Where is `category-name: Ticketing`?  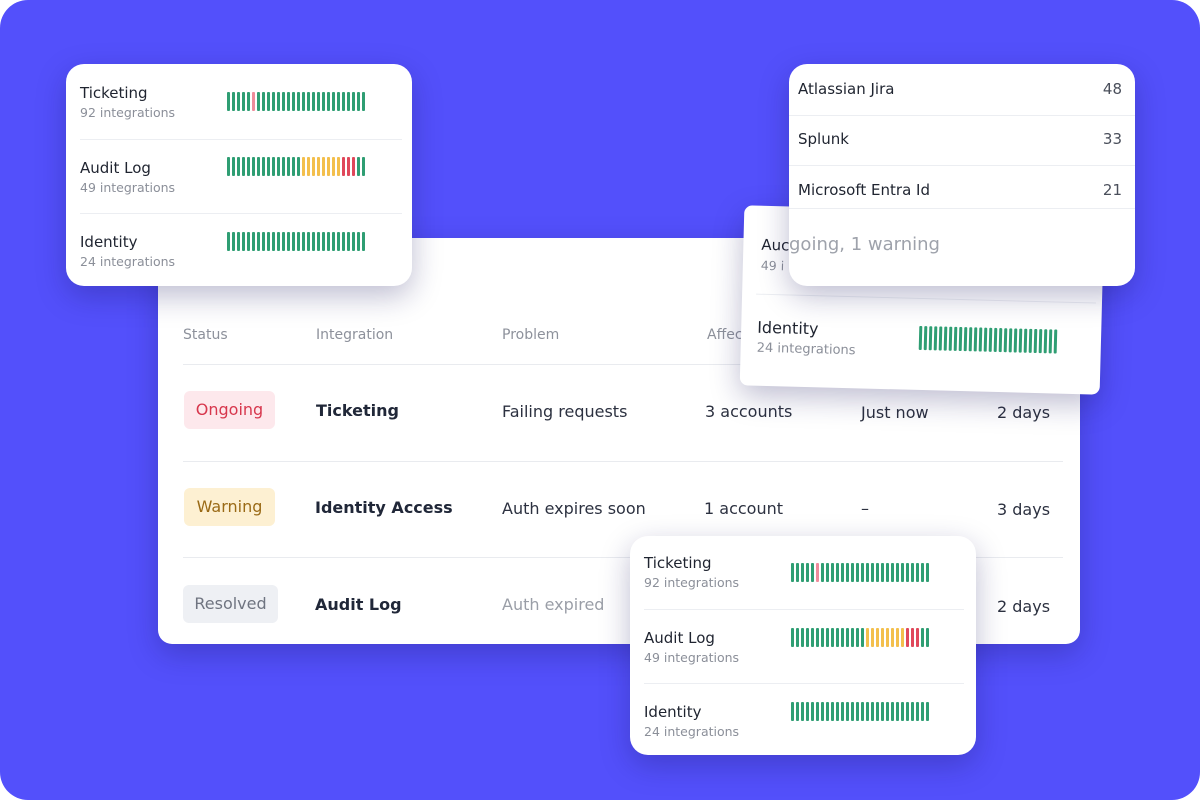 category-name: Ticketing is located at coordinates (678, 563).